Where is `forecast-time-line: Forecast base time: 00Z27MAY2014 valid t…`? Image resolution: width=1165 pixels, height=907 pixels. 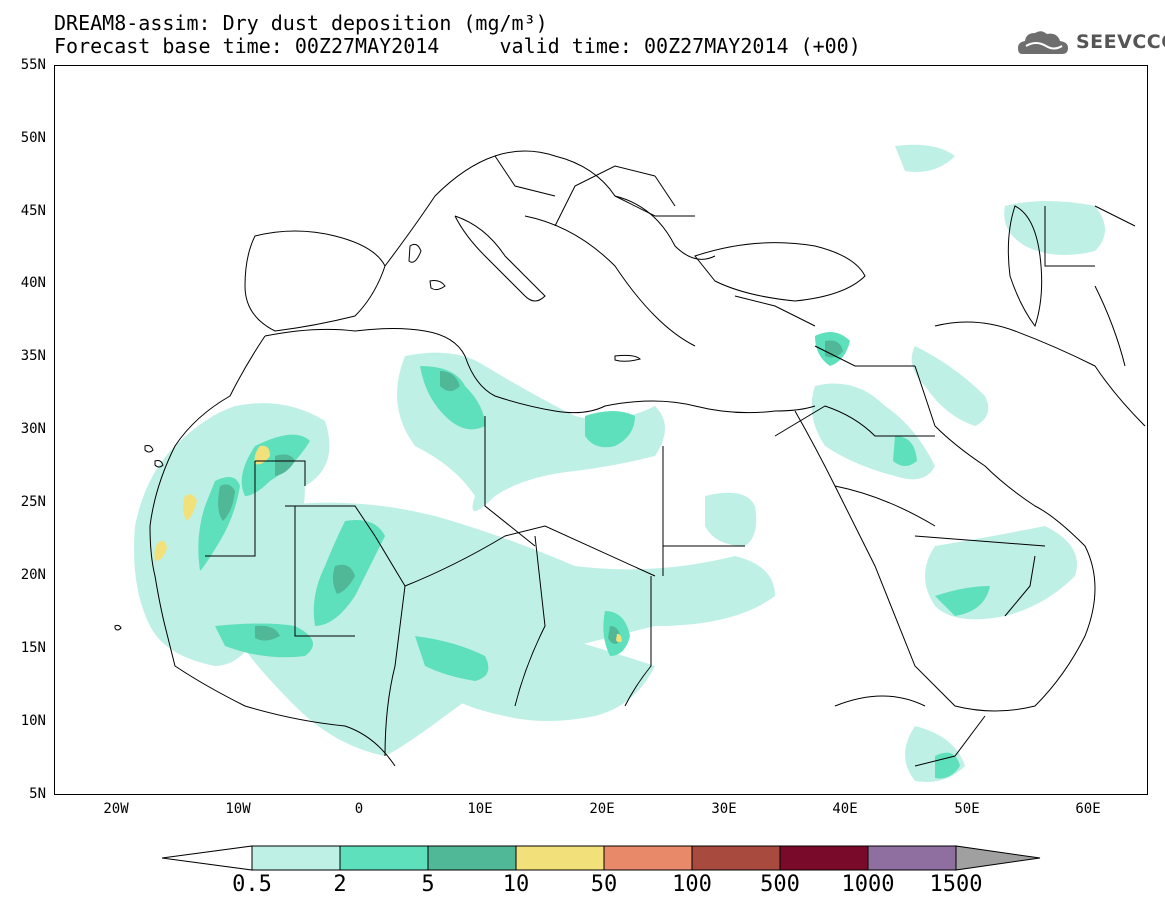 forecast-time-line: Forecast base time: 00Z27MAY2014 valid t… is located at coordinates (457, 46).